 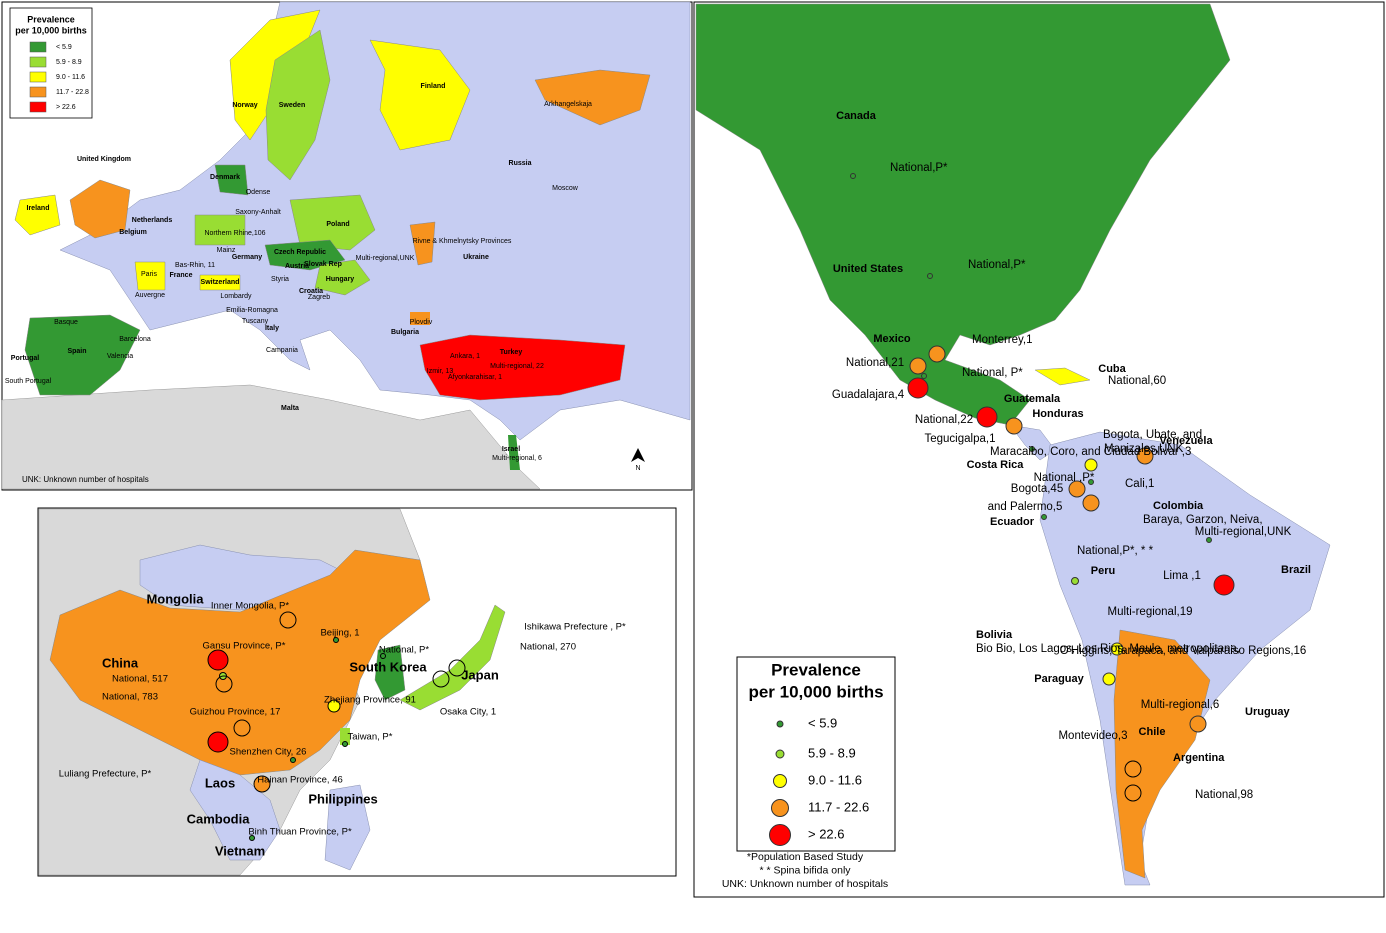 I want to click on place-label: Lima ,1, so click(x=1182, y=576).